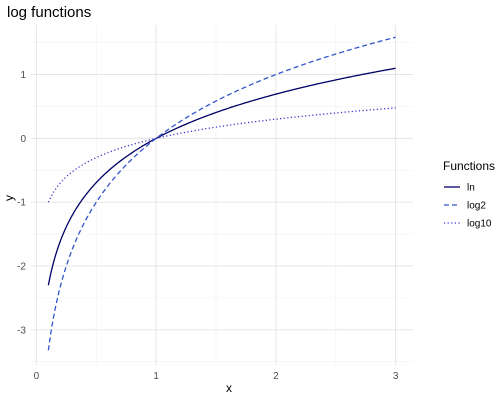 The height and width of the screenshot is (405, 500). I want to click on chart-title: log functions, so click(49, 12).